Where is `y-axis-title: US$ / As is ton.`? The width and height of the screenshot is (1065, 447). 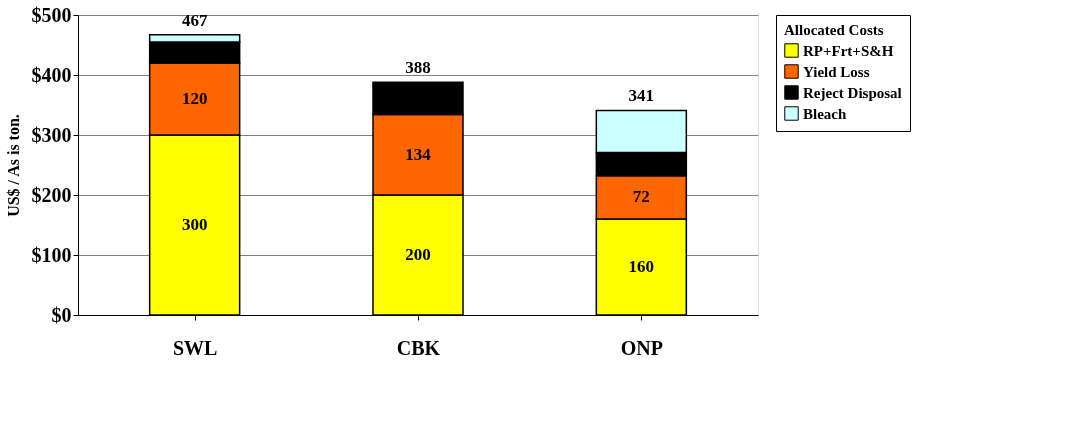 y-axis-title: US$ / As is ton. is located at coordinates (13, 165).